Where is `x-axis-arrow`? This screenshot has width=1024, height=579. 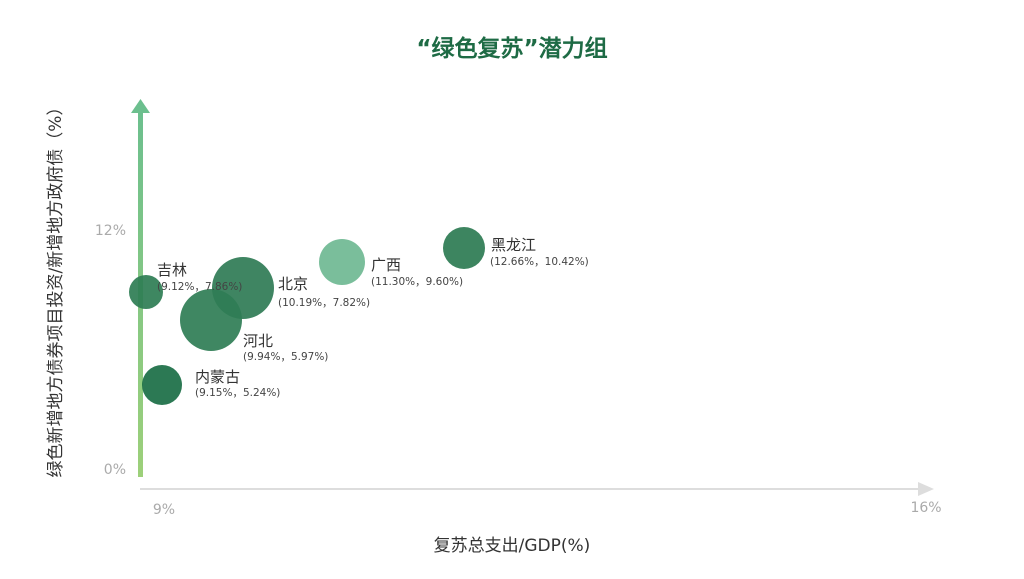 x-axis-arrow is located at coordinates (926, 489).